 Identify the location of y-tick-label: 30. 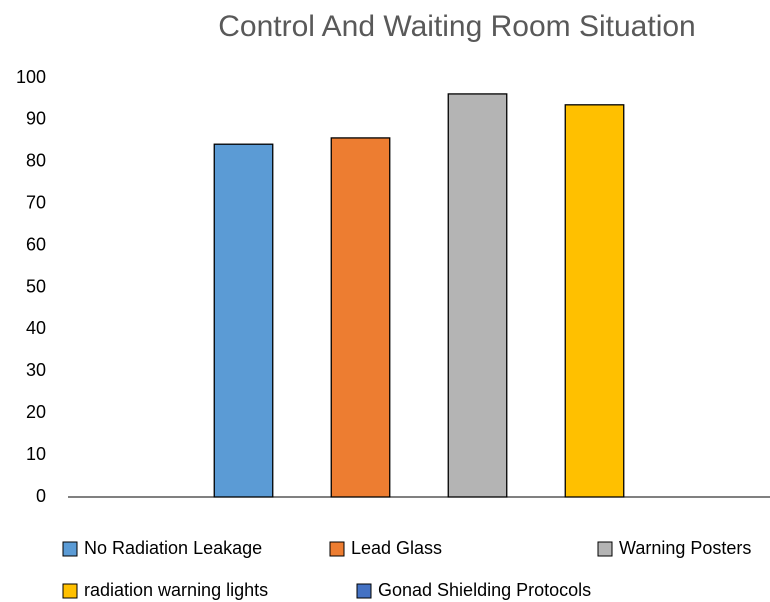
(36, 370).